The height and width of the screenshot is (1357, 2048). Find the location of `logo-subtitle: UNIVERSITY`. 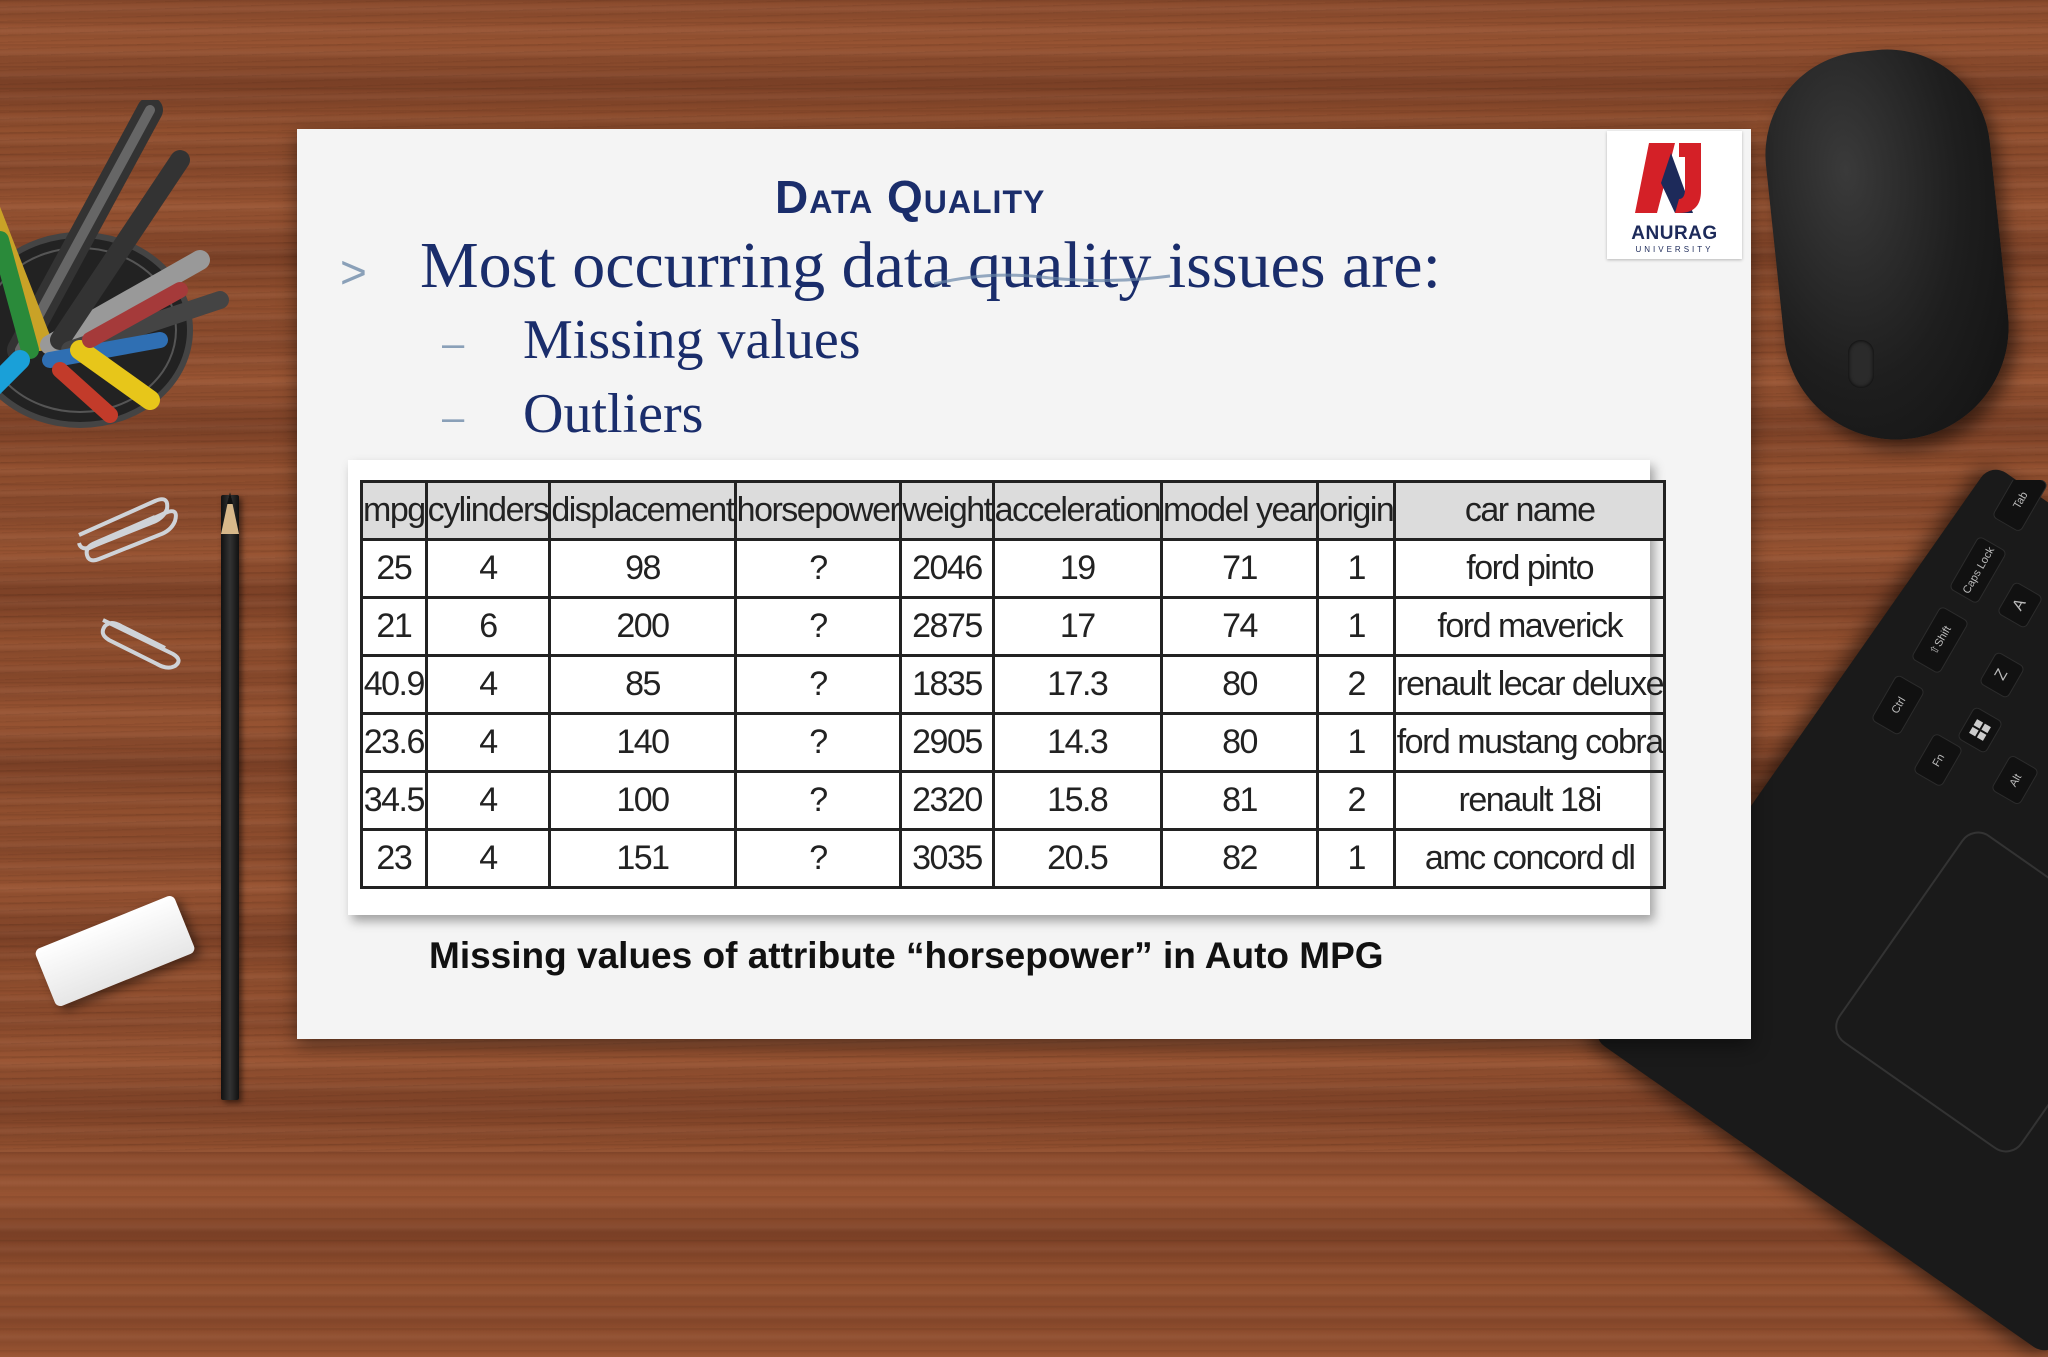

logo-subtitle: UNIVERSITY is located at coordinates (1674, 249).